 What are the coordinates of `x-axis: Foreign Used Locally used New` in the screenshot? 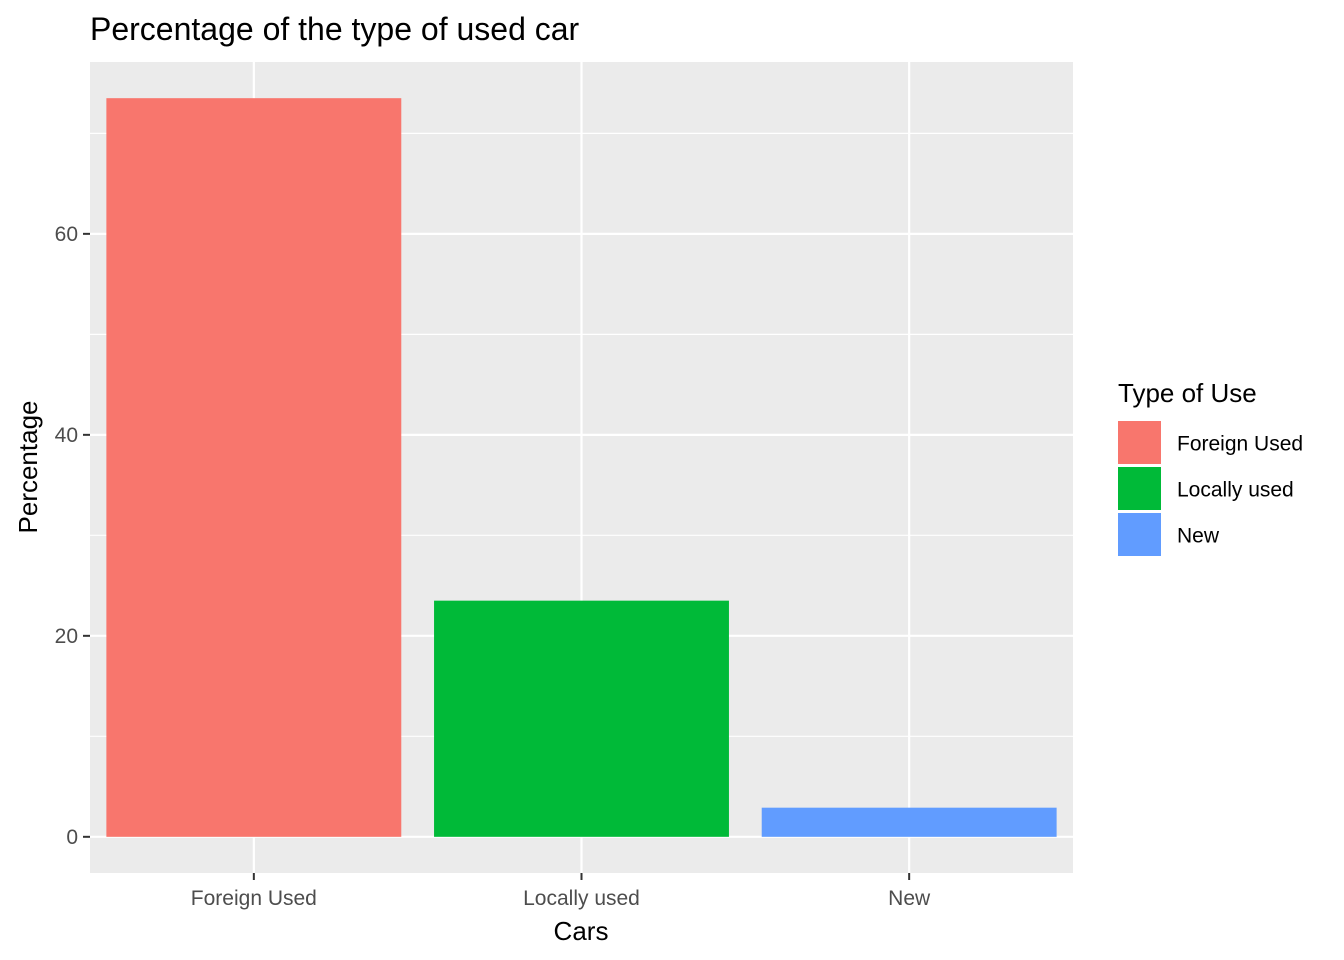 It's located at (561, 891).